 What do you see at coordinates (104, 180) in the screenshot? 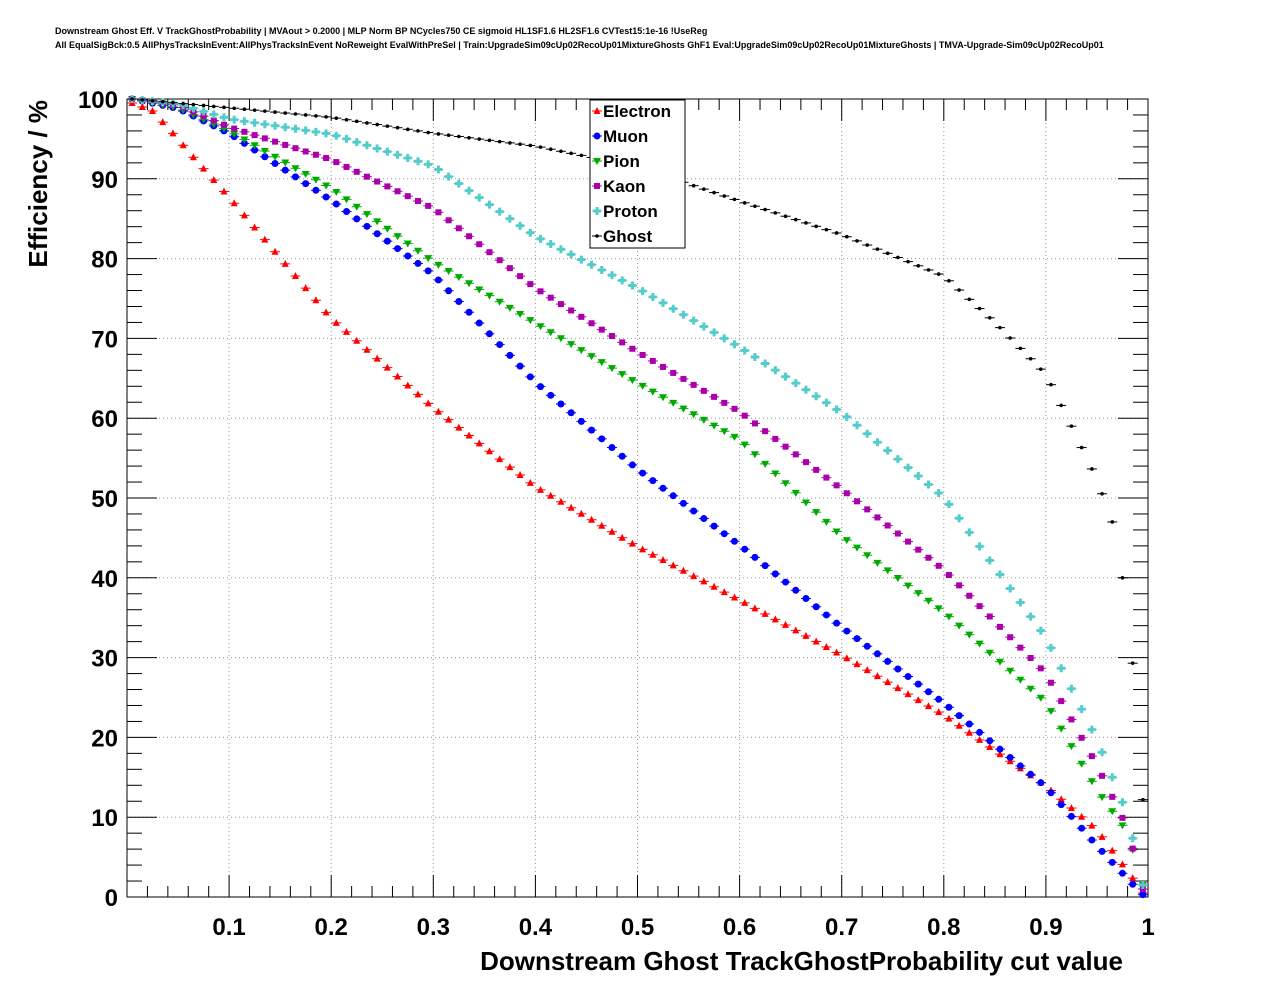
I see `y-tick-label: 90` at bounding box center [104, 180].